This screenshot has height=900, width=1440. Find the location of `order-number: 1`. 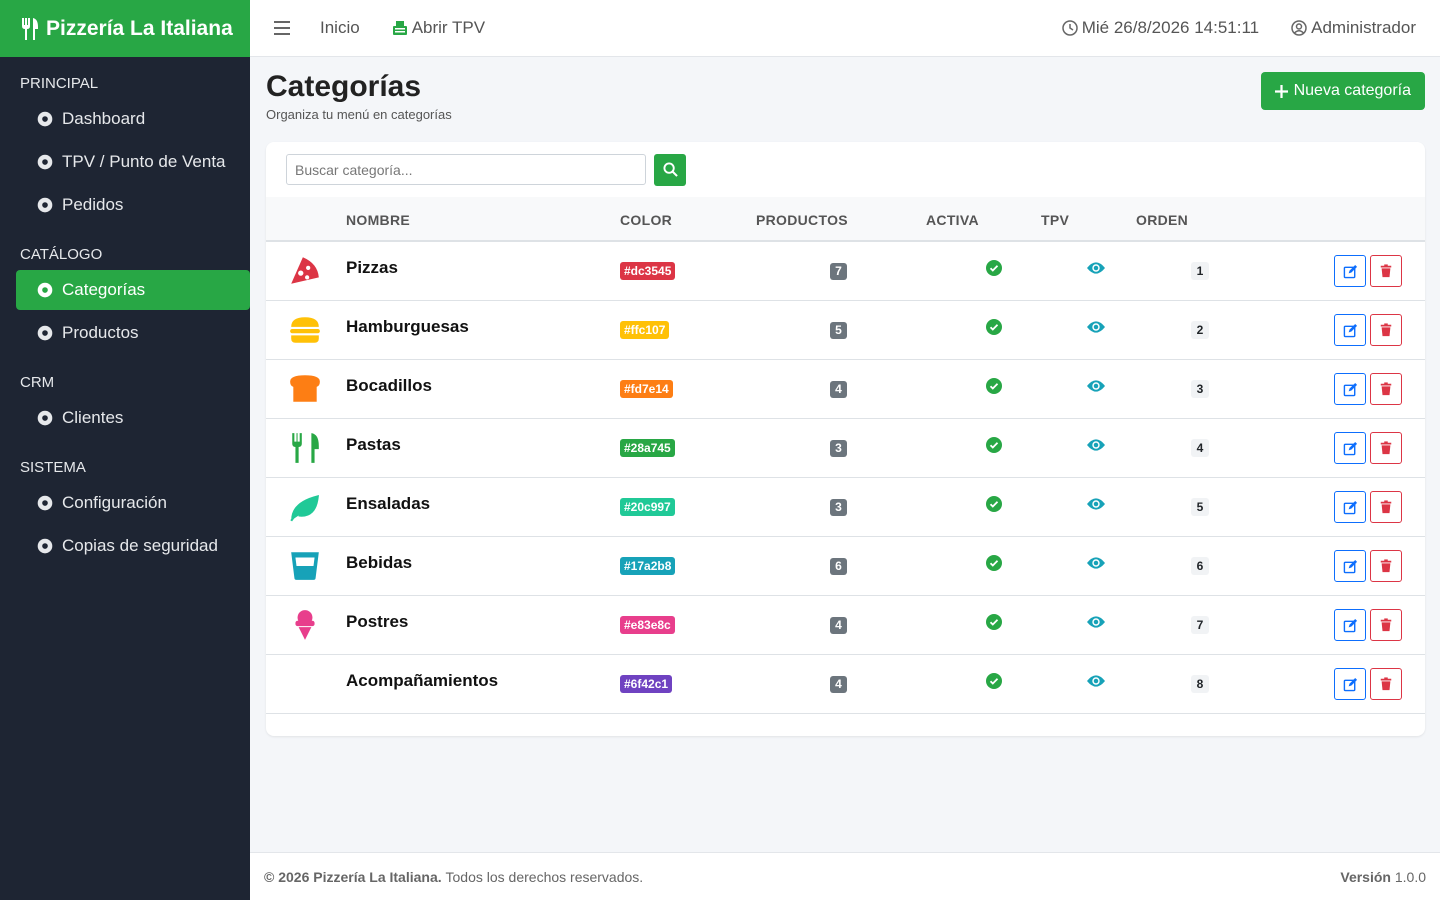

order-number: 1 is located at coordinates (1200, 271).